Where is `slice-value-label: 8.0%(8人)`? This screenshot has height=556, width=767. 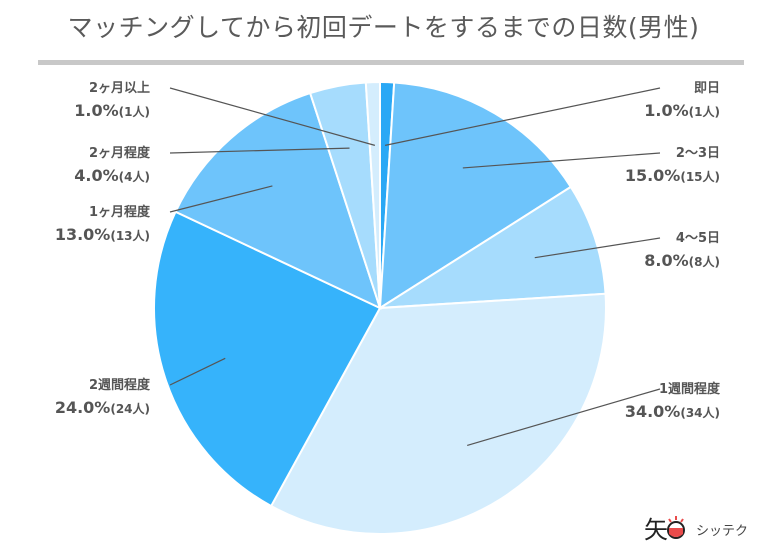 slice-value-label: 8.0%(8人) is located at coordinates (682, 260).